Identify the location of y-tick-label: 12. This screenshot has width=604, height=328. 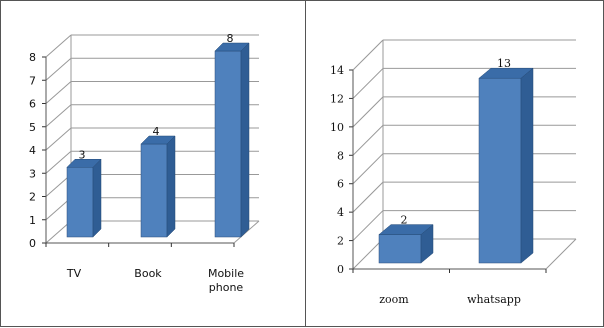
(337, 98).